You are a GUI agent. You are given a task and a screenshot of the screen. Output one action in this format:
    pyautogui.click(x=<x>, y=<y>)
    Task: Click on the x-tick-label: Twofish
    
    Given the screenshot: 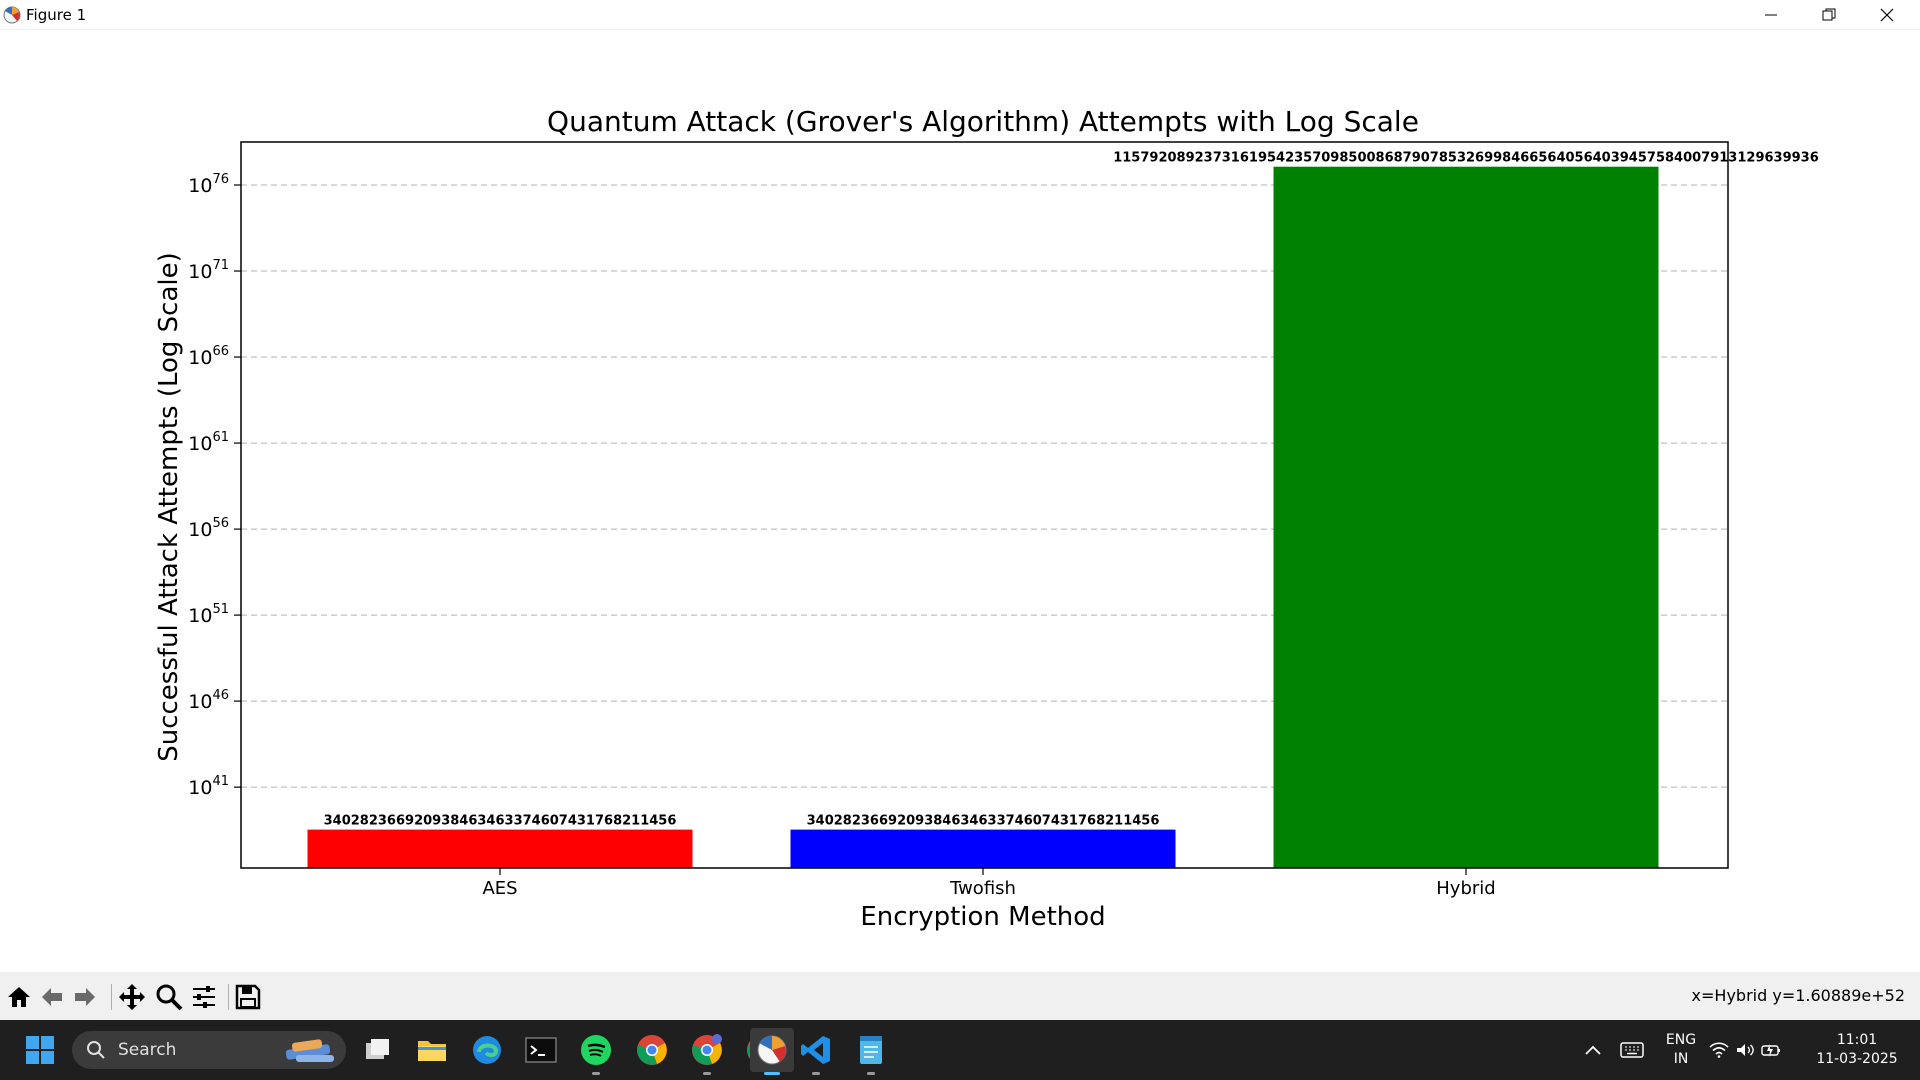 What is the action you would take?
    pyautogui.click(x=982, y=888)
    